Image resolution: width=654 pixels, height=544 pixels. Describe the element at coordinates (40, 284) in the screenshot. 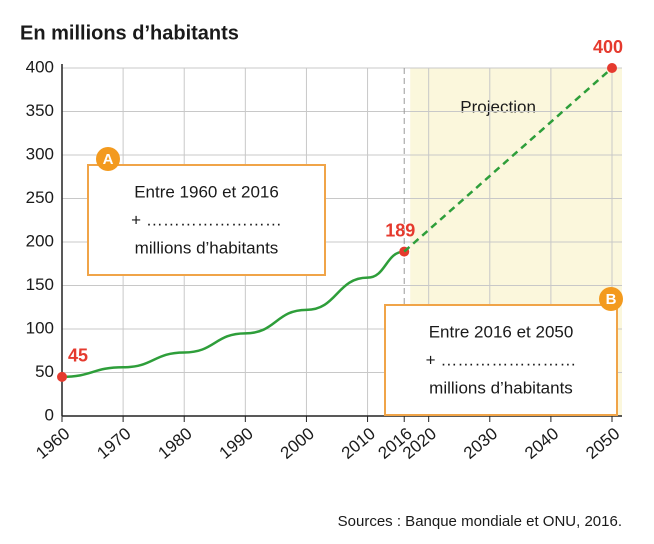

I see `y-tick-label: 150` at that location.